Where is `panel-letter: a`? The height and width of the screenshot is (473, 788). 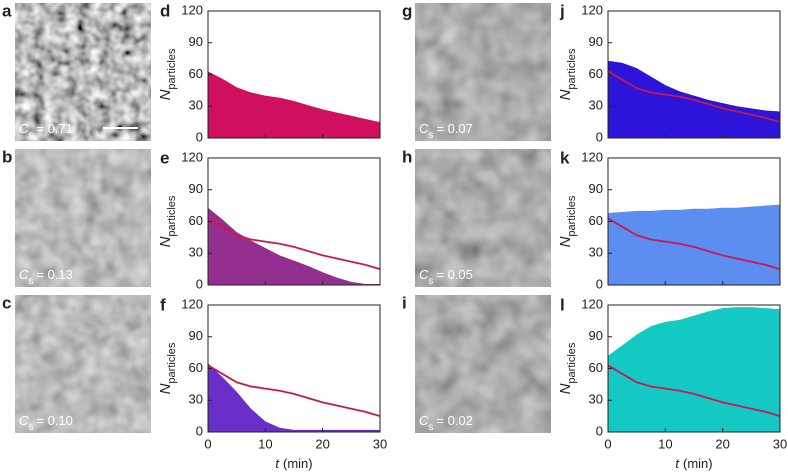
panel-letter: a is located at coordinates (7, 10).